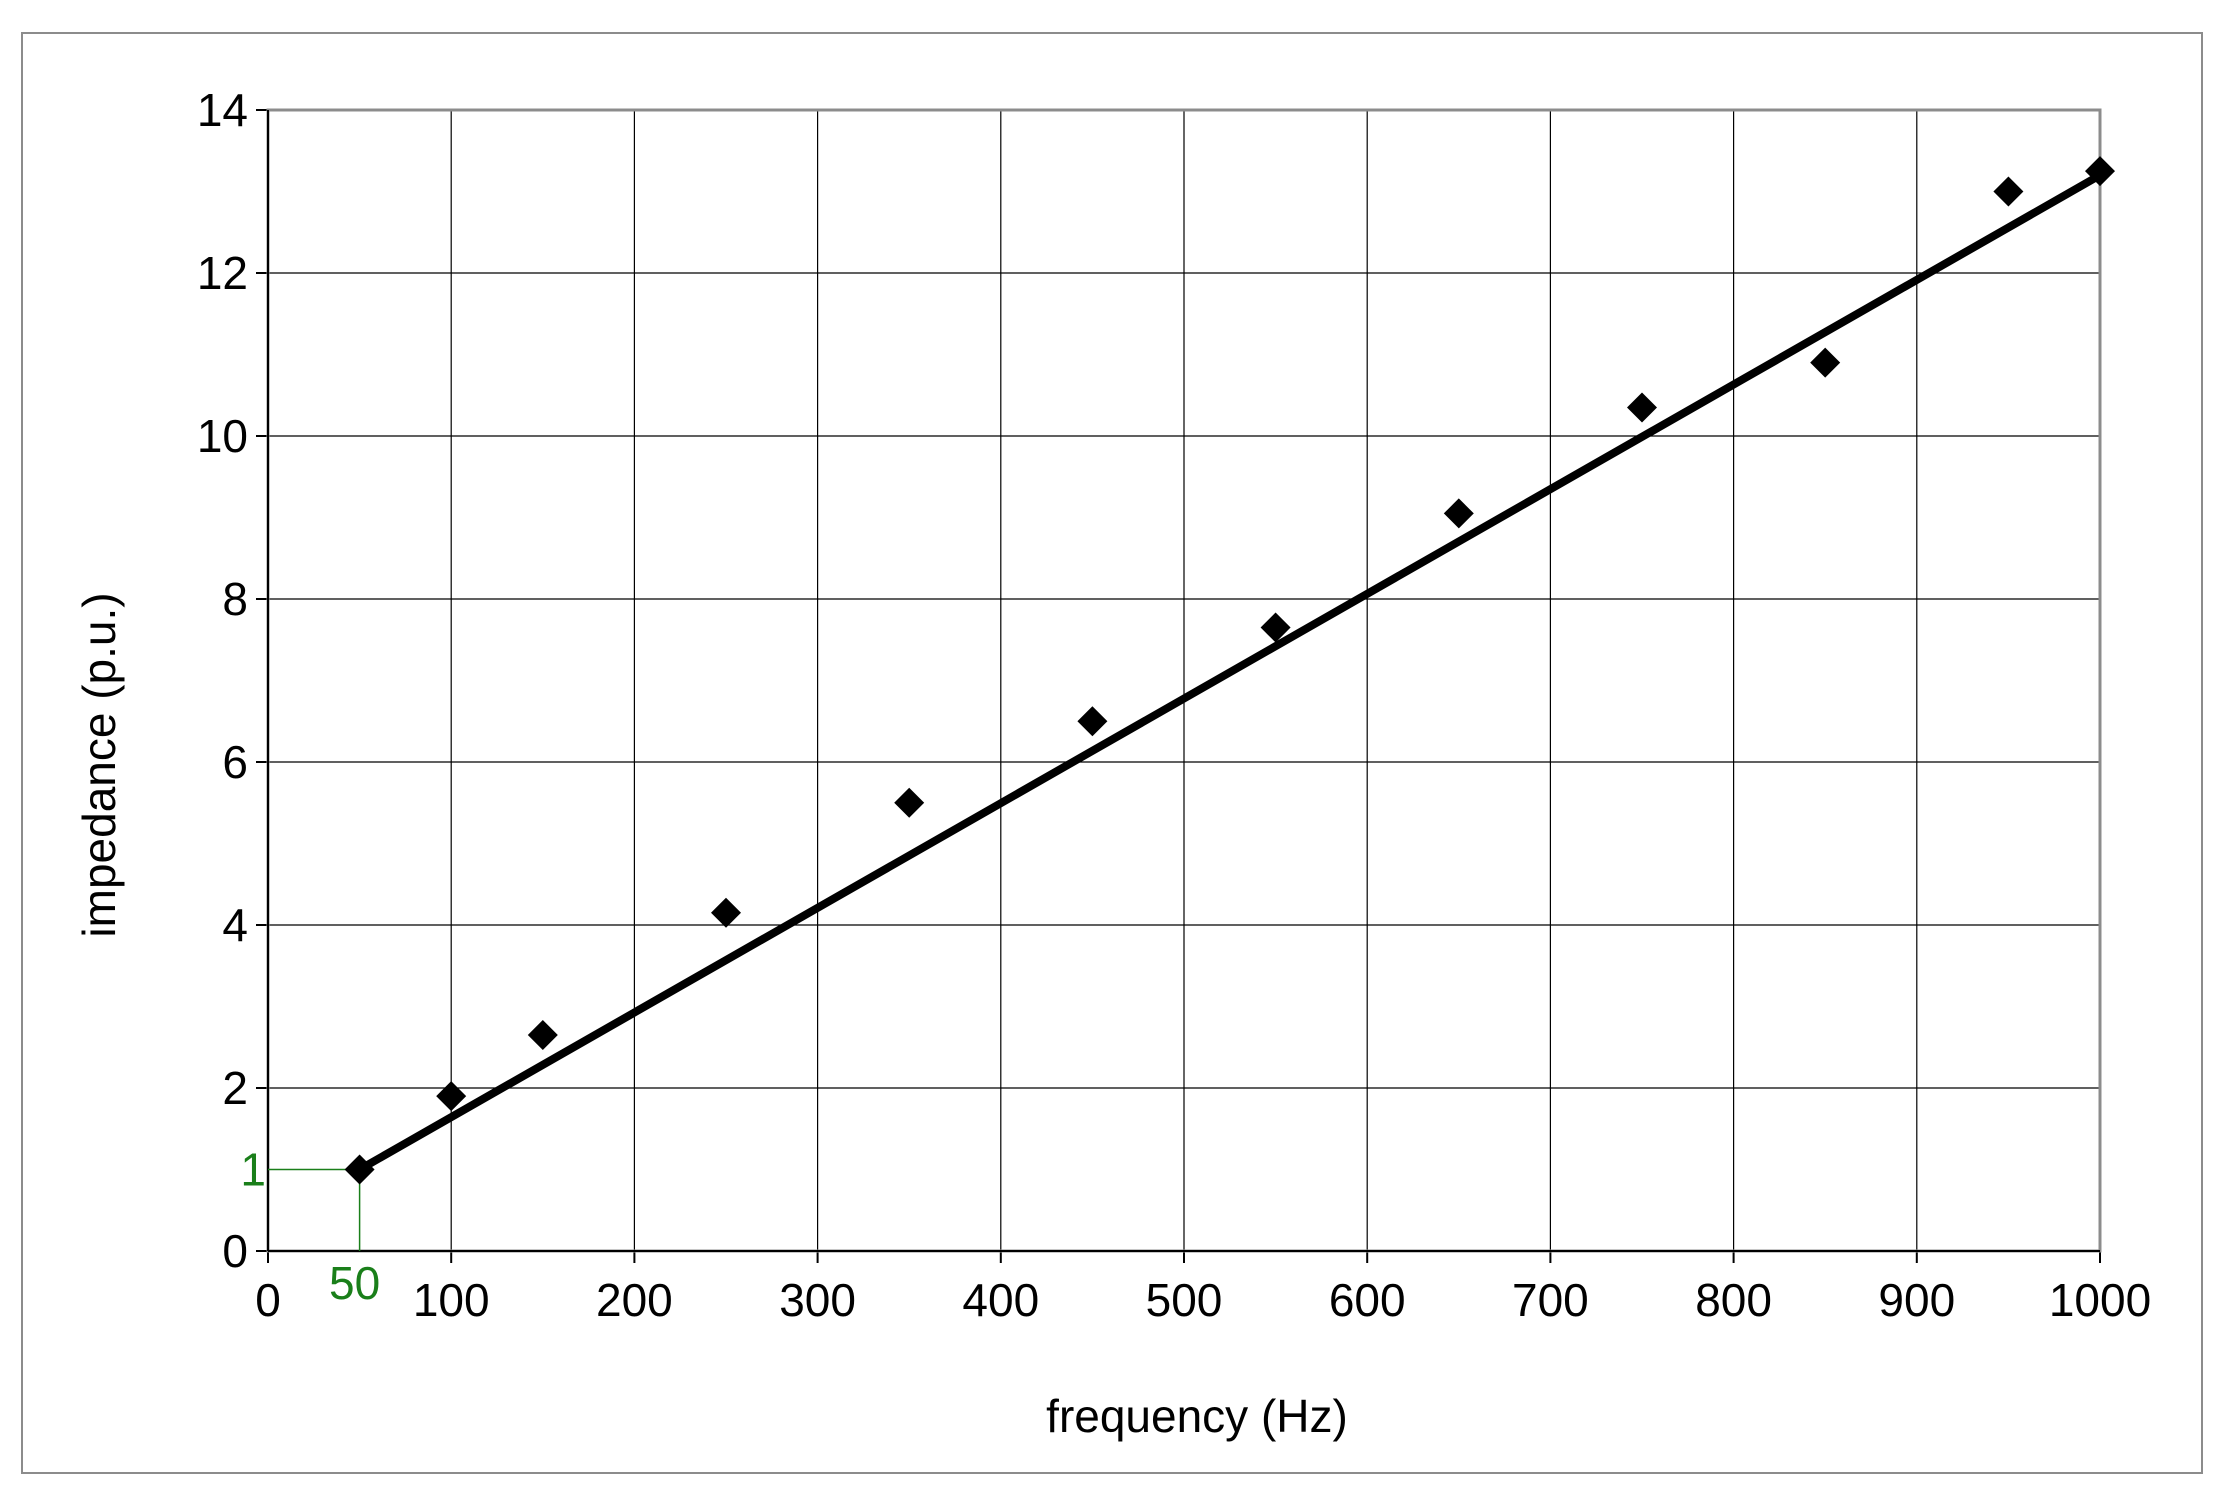 This screenshot has height=1503, width=2223. What do you see at coordinates (1733, 1300) in the screenshot?
I see `x-tick-label: 800` at bounding box center [1733, 1300].